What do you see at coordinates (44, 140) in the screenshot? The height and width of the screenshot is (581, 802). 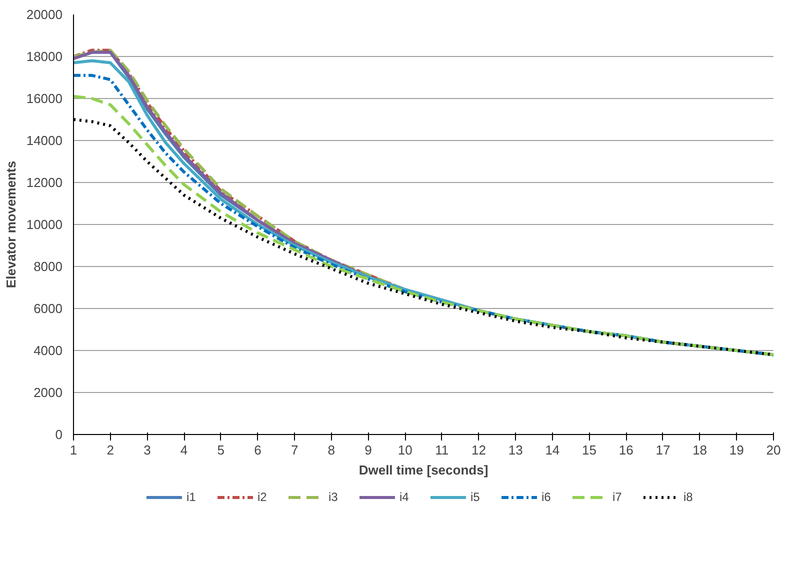 I see `y-tick-label: 14000` at bounding box center [44, 140].